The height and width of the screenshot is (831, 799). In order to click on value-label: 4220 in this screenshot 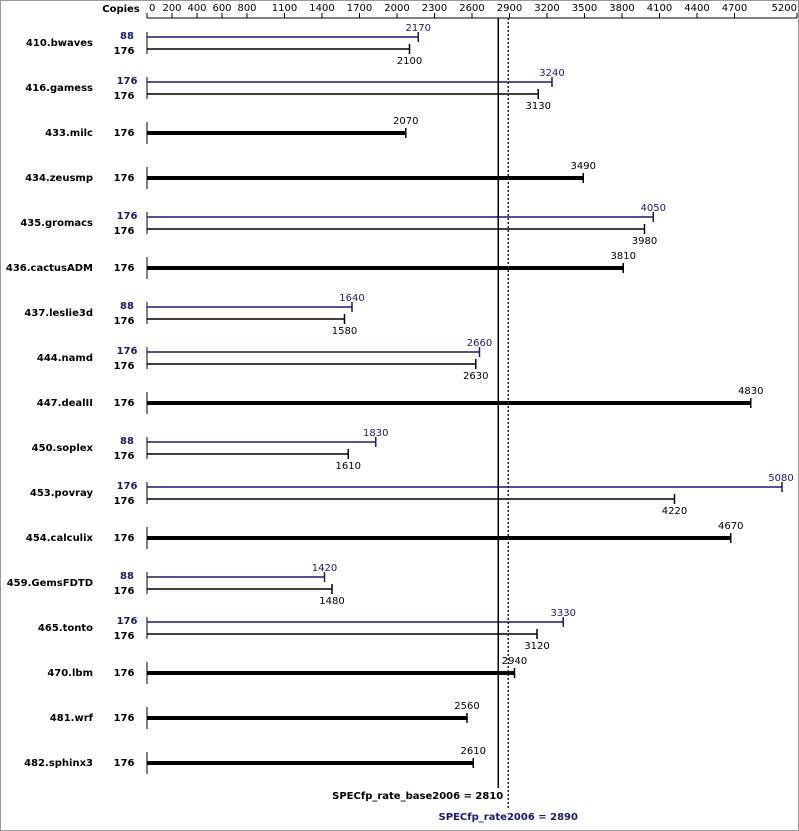, I will do `click(674, 511)`.